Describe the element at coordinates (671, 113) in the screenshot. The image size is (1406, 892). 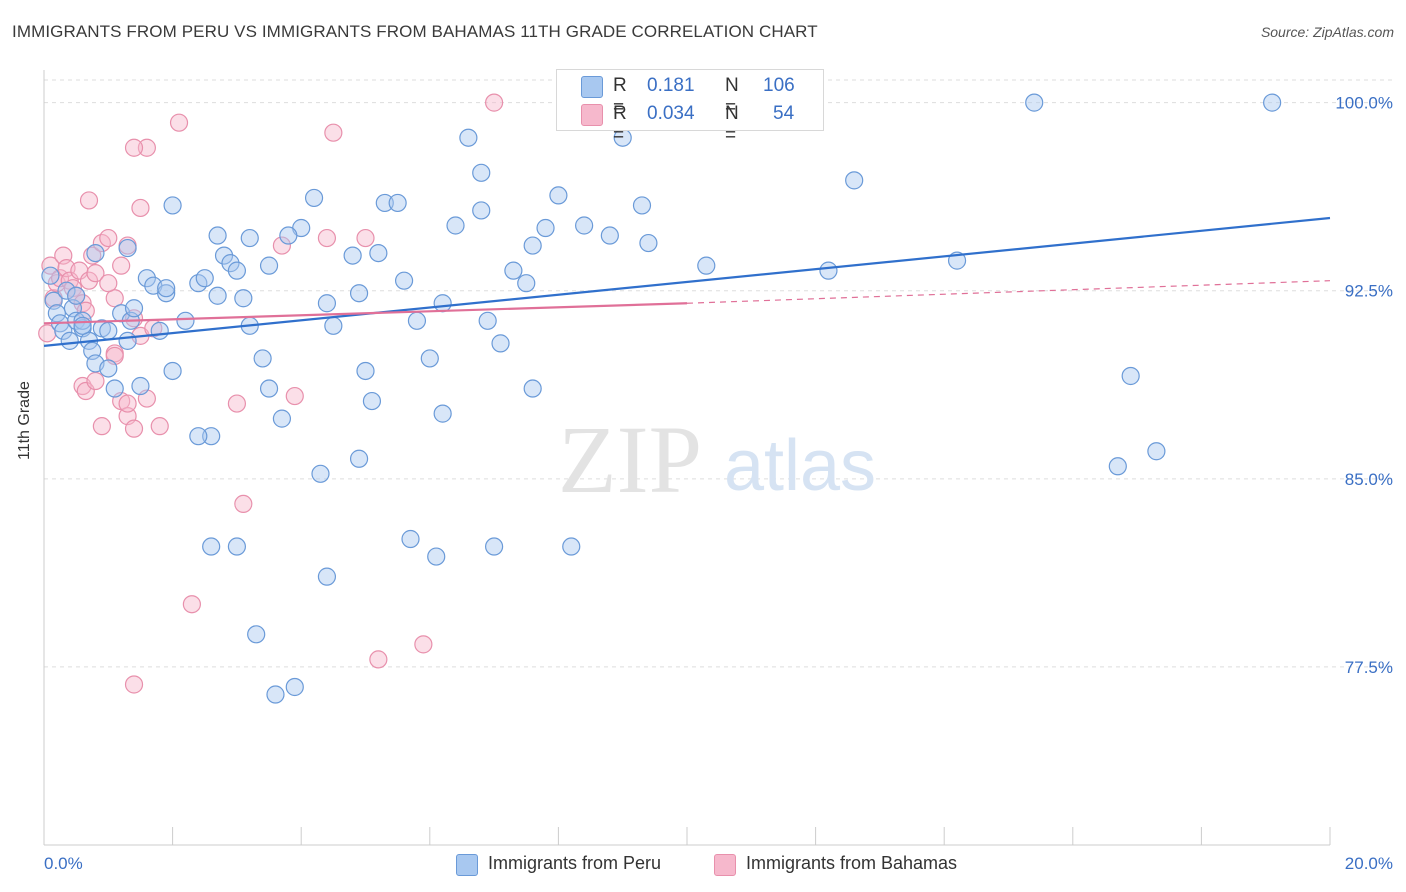
I see `r-value: 0.034` at that location.